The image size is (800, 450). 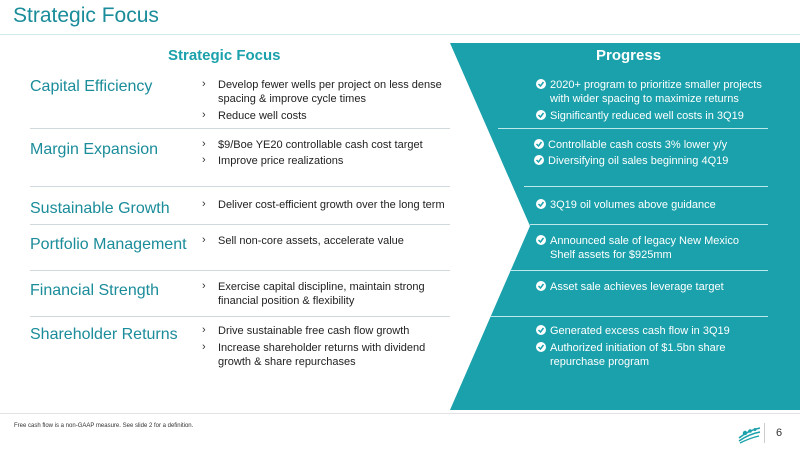 What do you see at coordinates (108, 244) in the screenshot?
I see `row-label-portfolio-management: Portfolio Management` at bounding box center [108, 244].